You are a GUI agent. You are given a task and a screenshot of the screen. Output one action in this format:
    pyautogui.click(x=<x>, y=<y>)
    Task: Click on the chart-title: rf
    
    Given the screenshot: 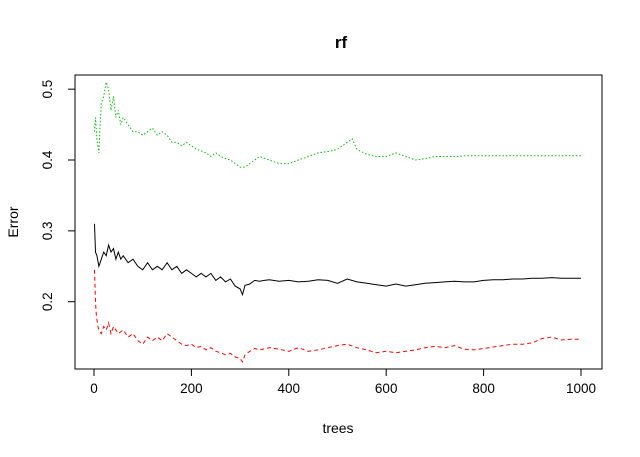 What is the action you would take?
    pyautogui.click(x=341, y=42)
    